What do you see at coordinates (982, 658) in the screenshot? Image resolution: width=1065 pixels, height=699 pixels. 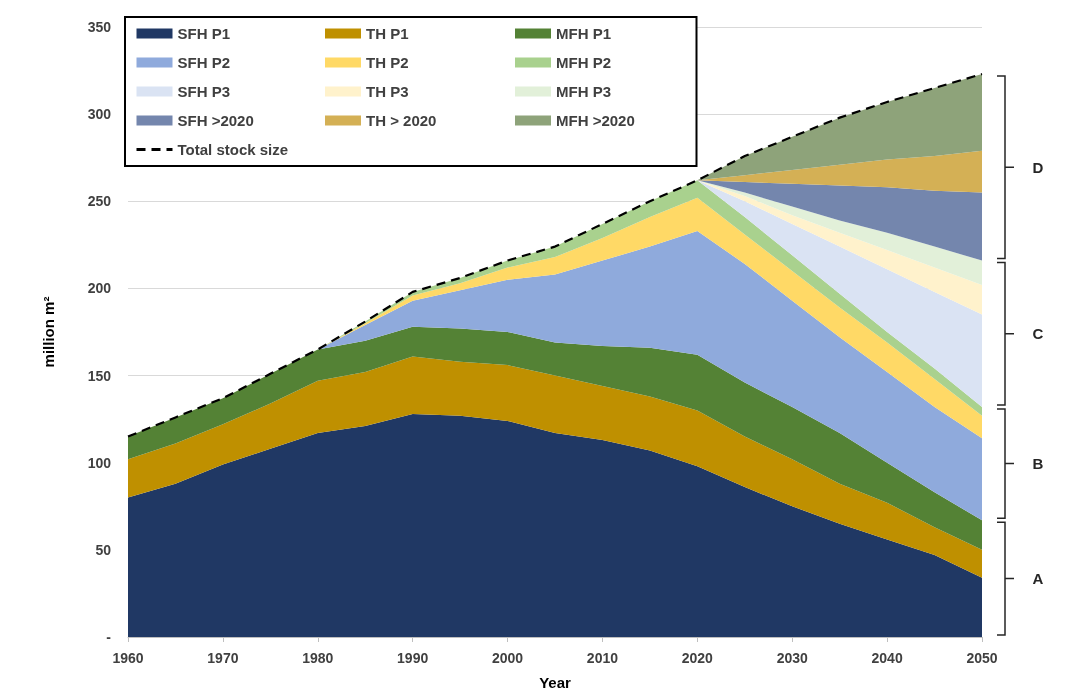 I see `x-tick-label: 2050` at bounding box center [982, 658].